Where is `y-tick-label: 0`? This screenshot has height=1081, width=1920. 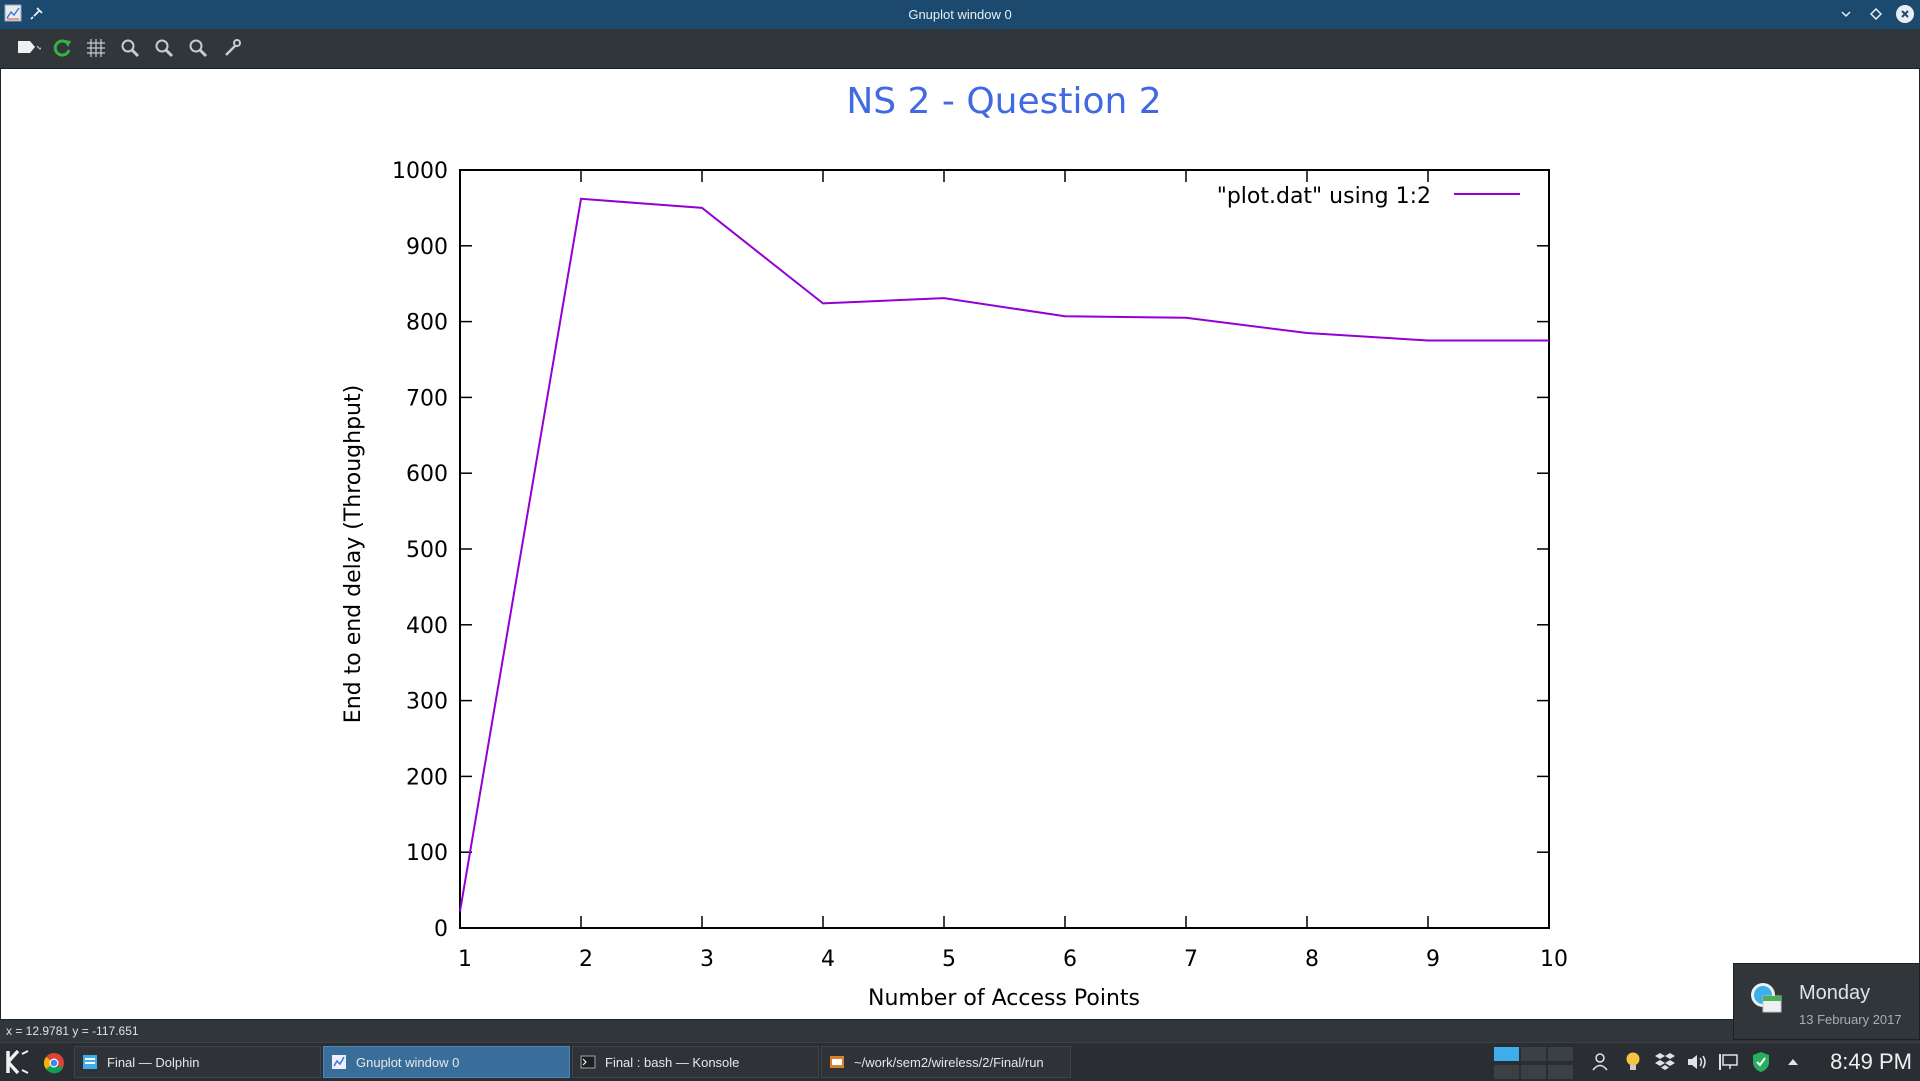
y-tick-label: 0 is located at coordinates (441, 929).